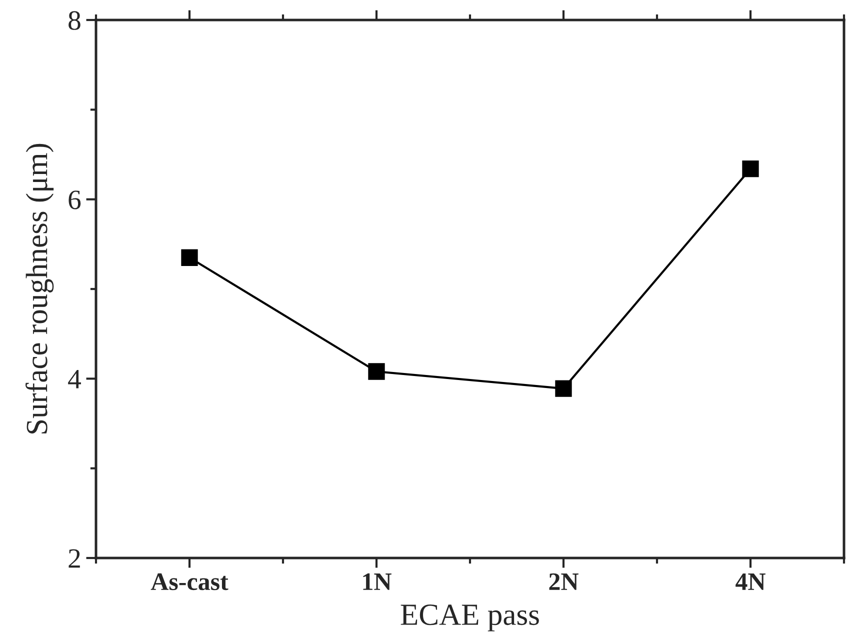  What do you see at coordinates (189, 581) in the screenshot?
I see `x-tick-label: As-cast` at bounding box center [189, 581].